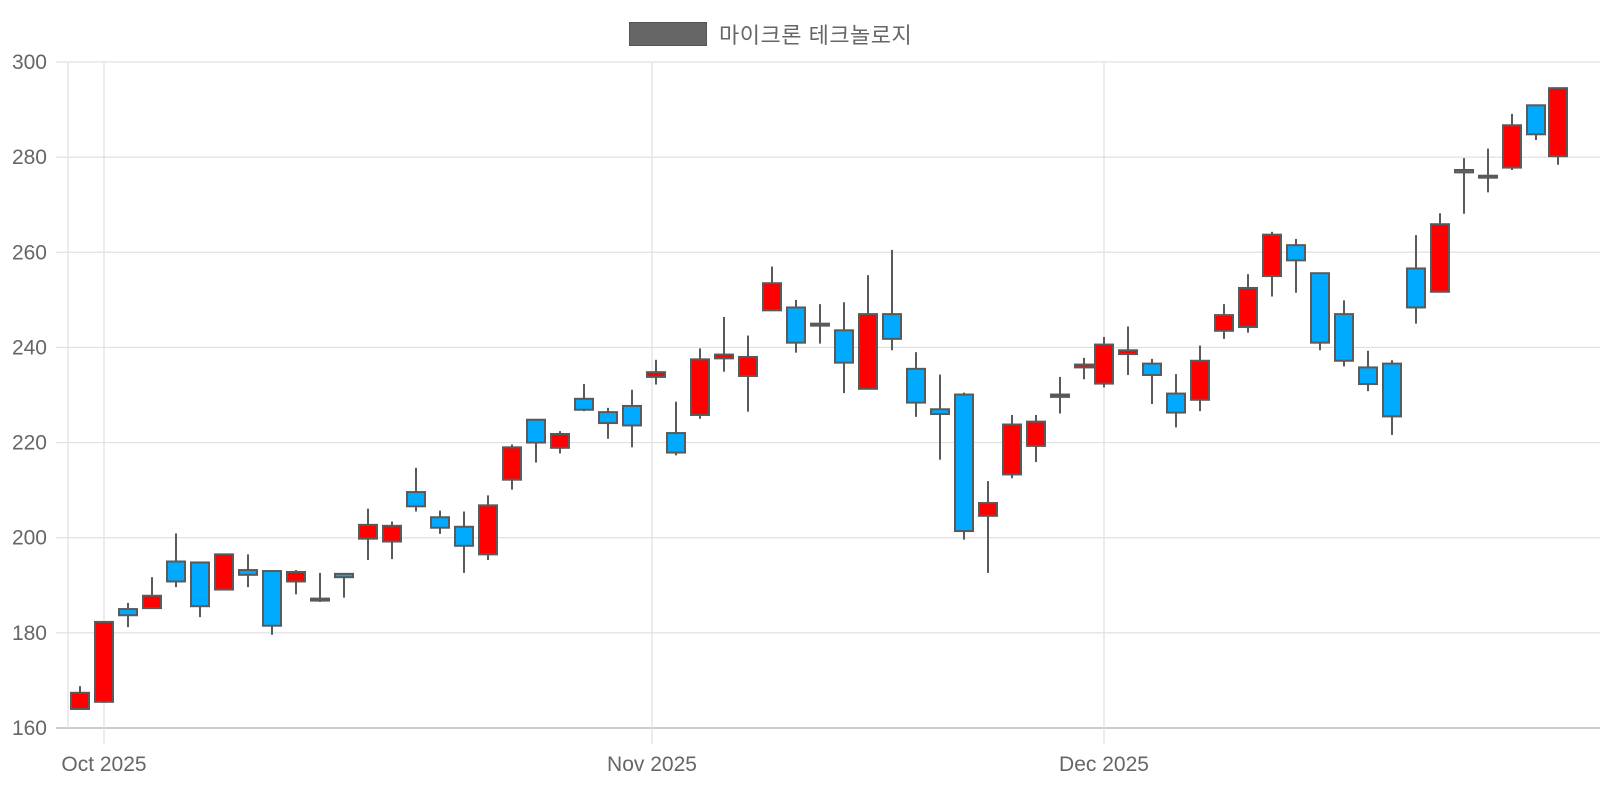  What do you see at coordinates (816, 35) in the screenshot?
I see `legend-label: 마이크론 테크놀로지` at bounding box center [816, 35].